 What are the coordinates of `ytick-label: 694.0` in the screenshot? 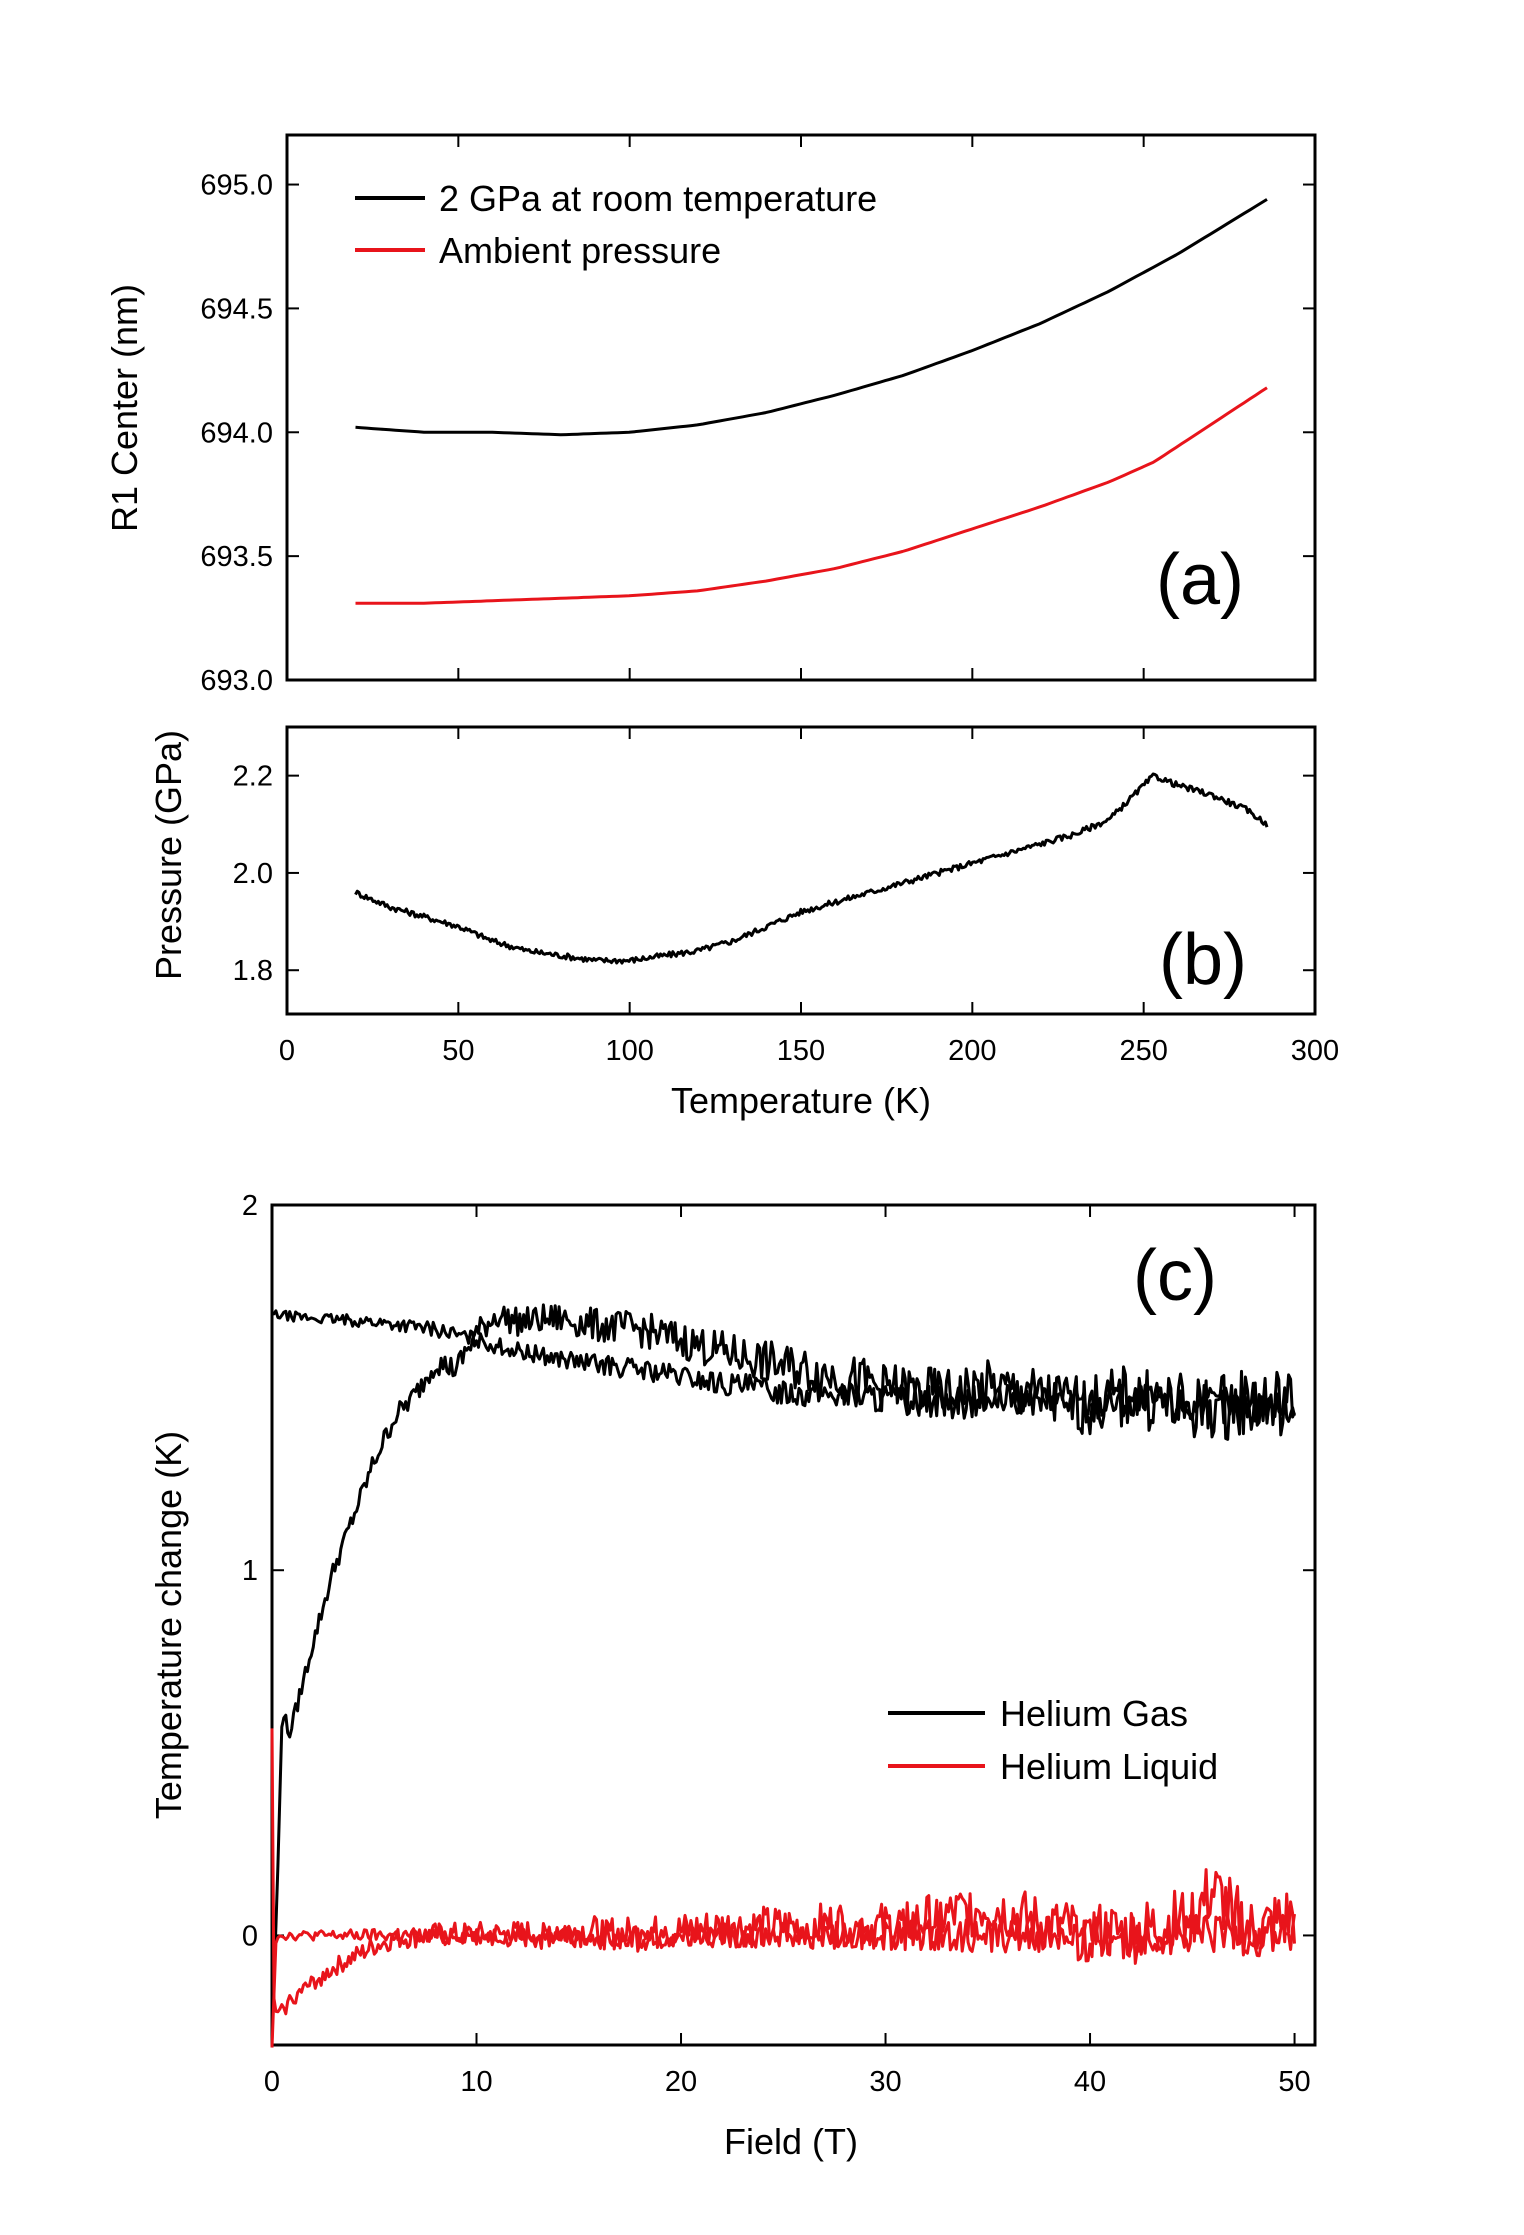 It's located at (236, 433).